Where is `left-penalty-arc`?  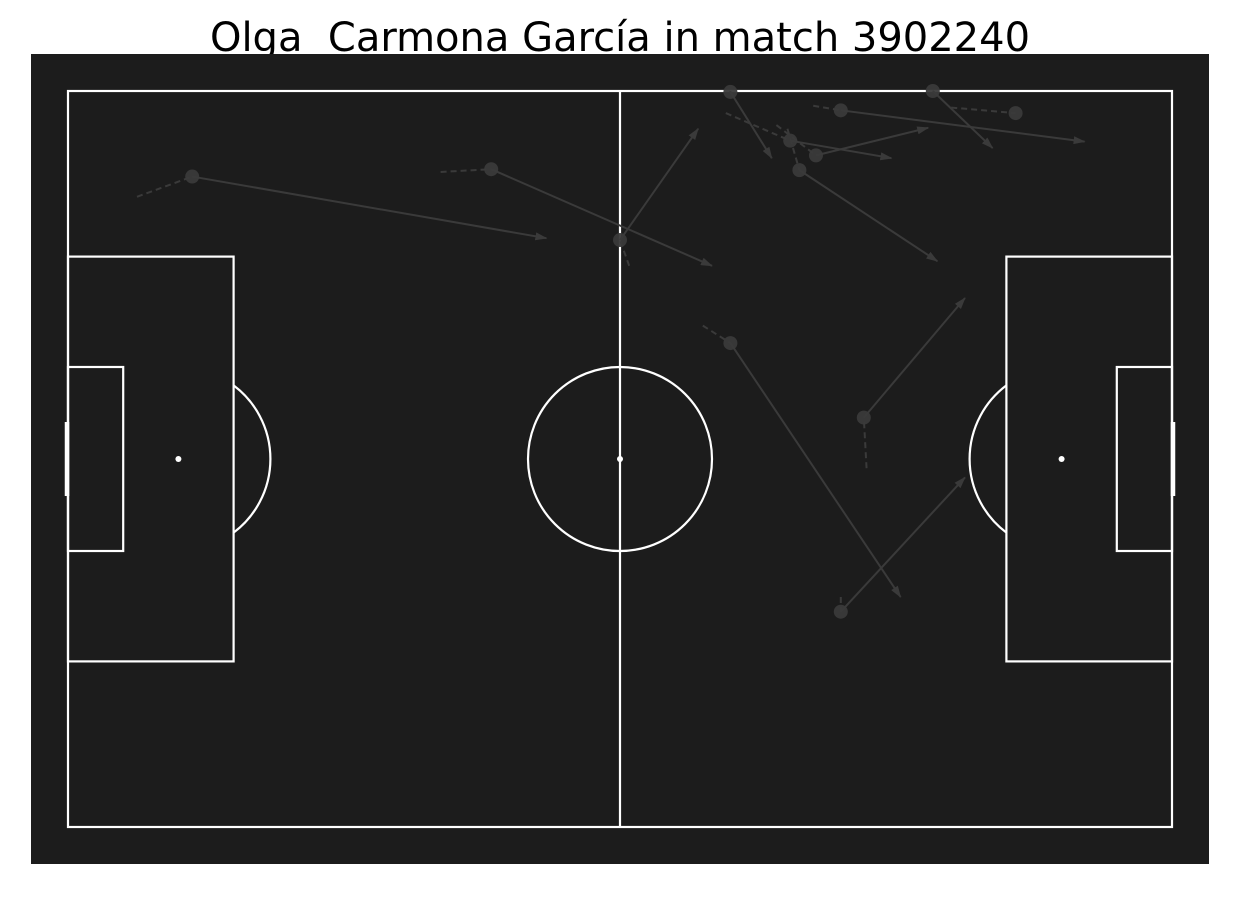
left-penalty-arc is located at coordinates (252, 459).